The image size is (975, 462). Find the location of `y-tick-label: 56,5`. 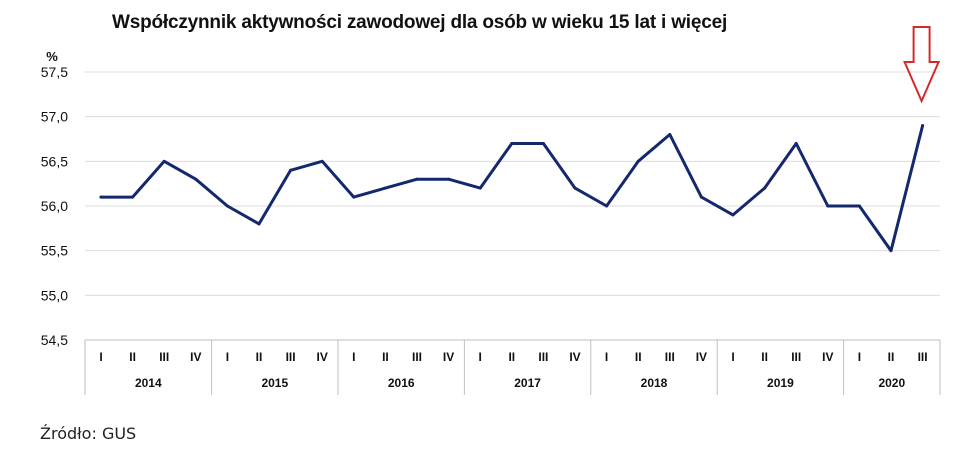

y-tick-label: 56,5 is located at coordinates (54, 161).